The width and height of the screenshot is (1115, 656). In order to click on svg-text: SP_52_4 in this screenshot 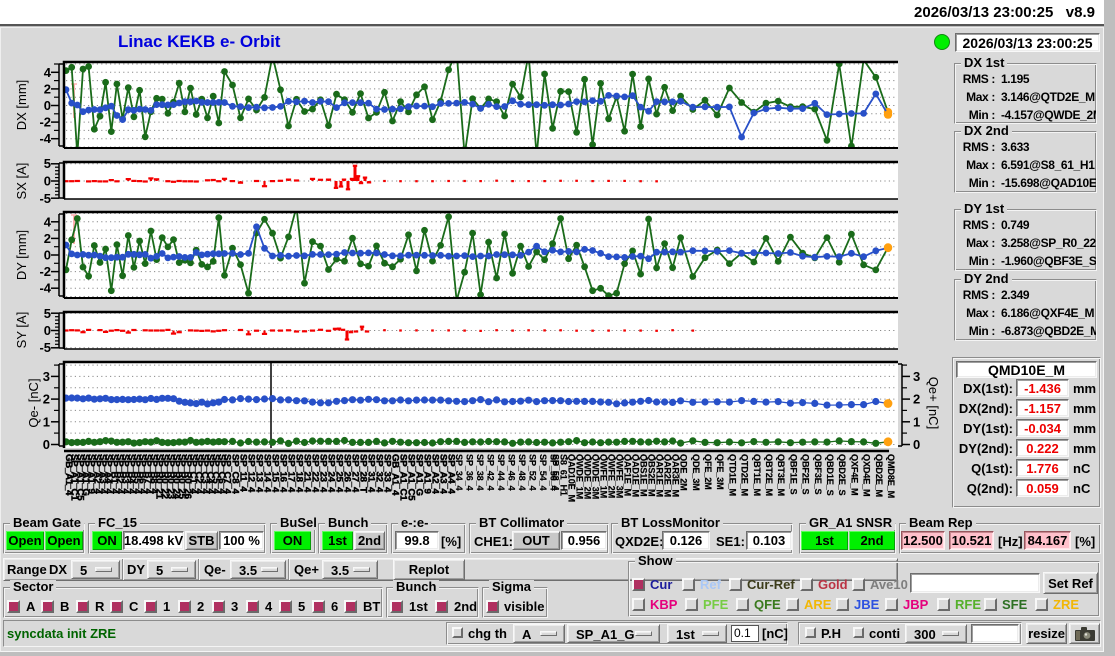, I will do `click(533, 472)`.